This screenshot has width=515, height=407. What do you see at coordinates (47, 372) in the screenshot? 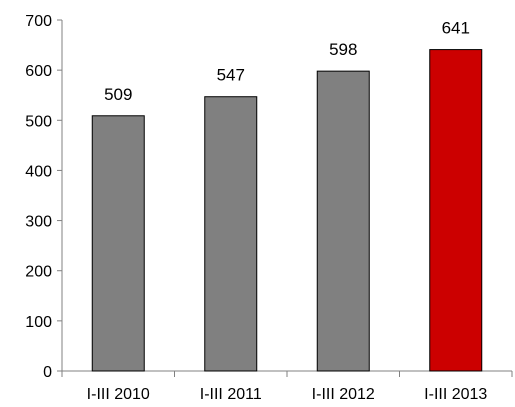
I see `y-tick-label: 0` at bounding box center [47, 372].